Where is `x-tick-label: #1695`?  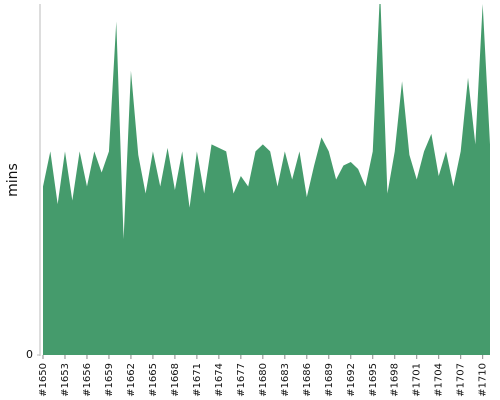
x-tick-label: #1695 is located at coordinates (373, 380).